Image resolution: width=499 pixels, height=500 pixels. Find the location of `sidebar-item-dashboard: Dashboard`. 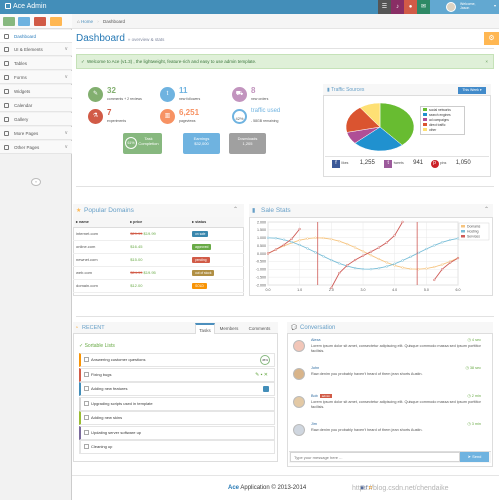

sidebar-item-dashboard: Dashboard is located at coordinates (36, 36).